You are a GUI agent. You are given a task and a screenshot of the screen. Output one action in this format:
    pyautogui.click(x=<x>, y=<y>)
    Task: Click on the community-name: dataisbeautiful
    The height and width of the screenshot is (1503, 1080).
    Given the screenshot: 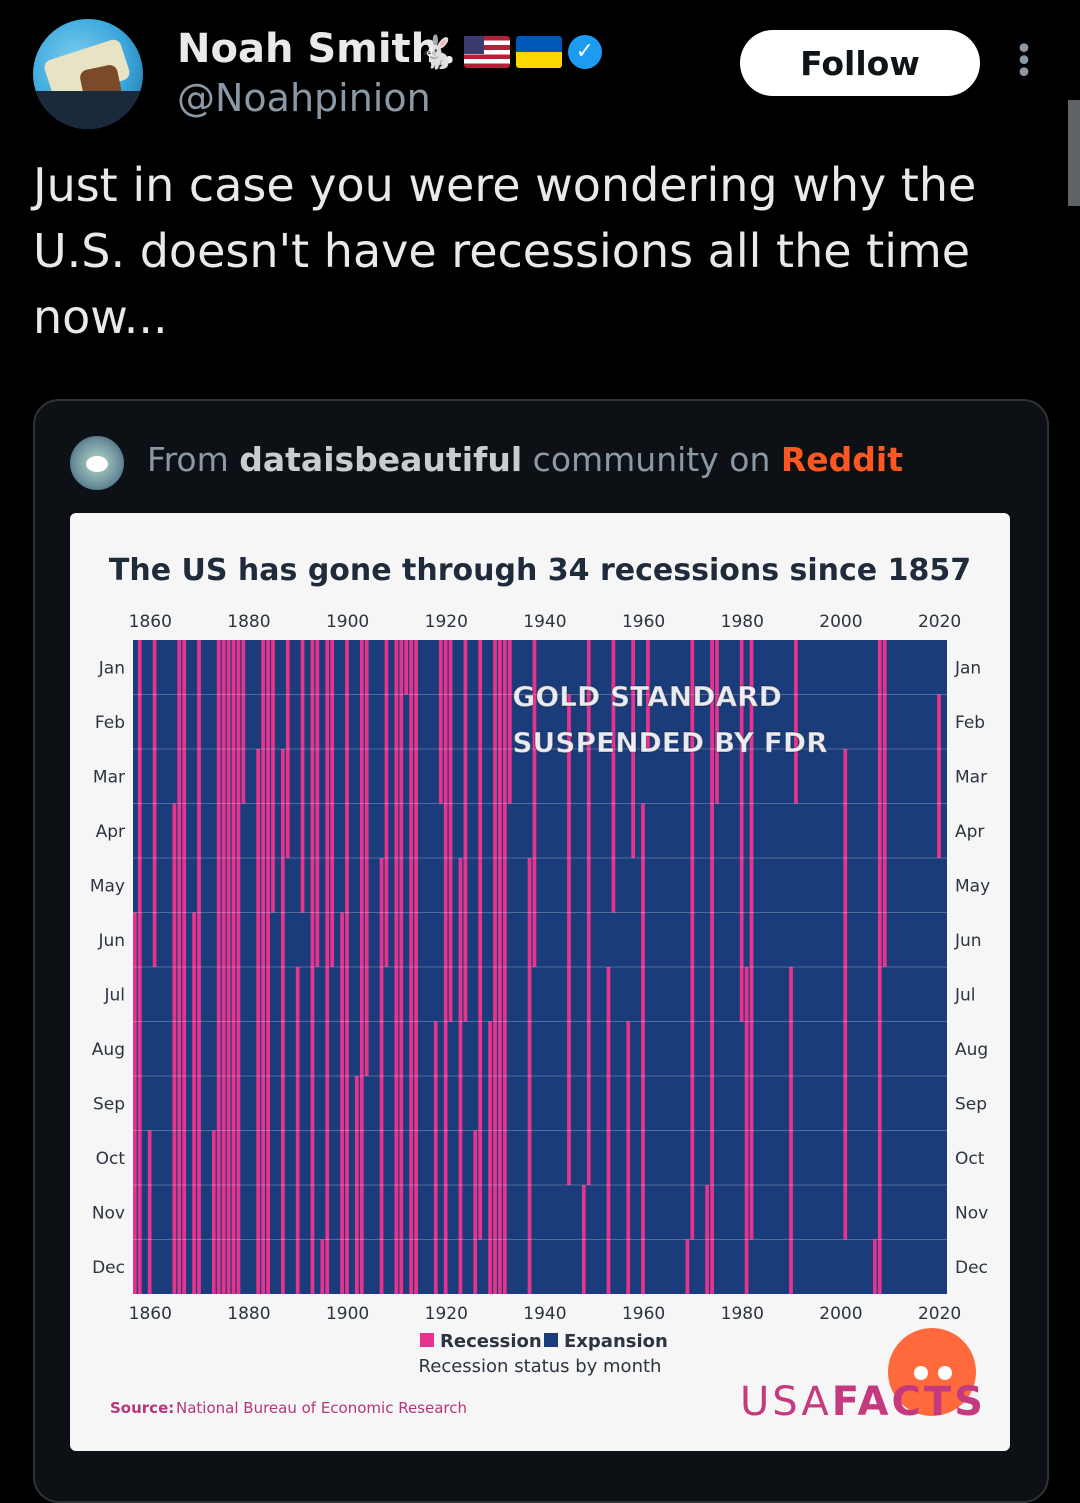 What is the action you would take?
    pyautogui.click(x=381, y=459)
    